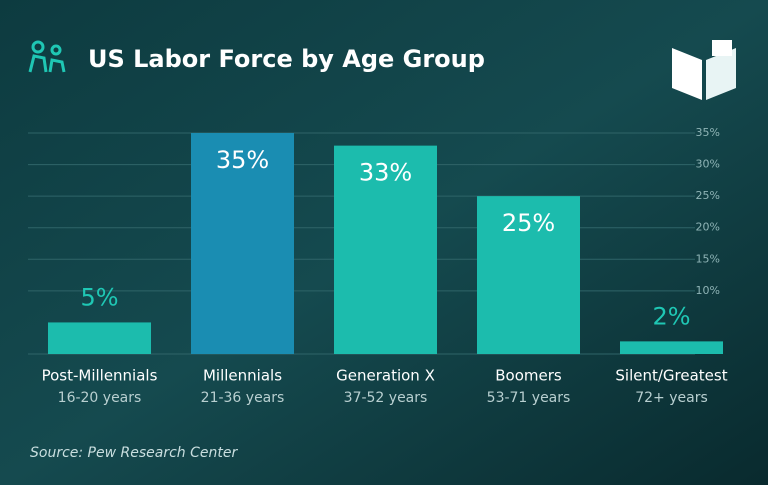 Image resolution: width=768 pixels, height=485 pixels. Describe the element at coordinates (671, 398) in the screenshot. I see `x-tick-sublabel: 72+ years` at that location.